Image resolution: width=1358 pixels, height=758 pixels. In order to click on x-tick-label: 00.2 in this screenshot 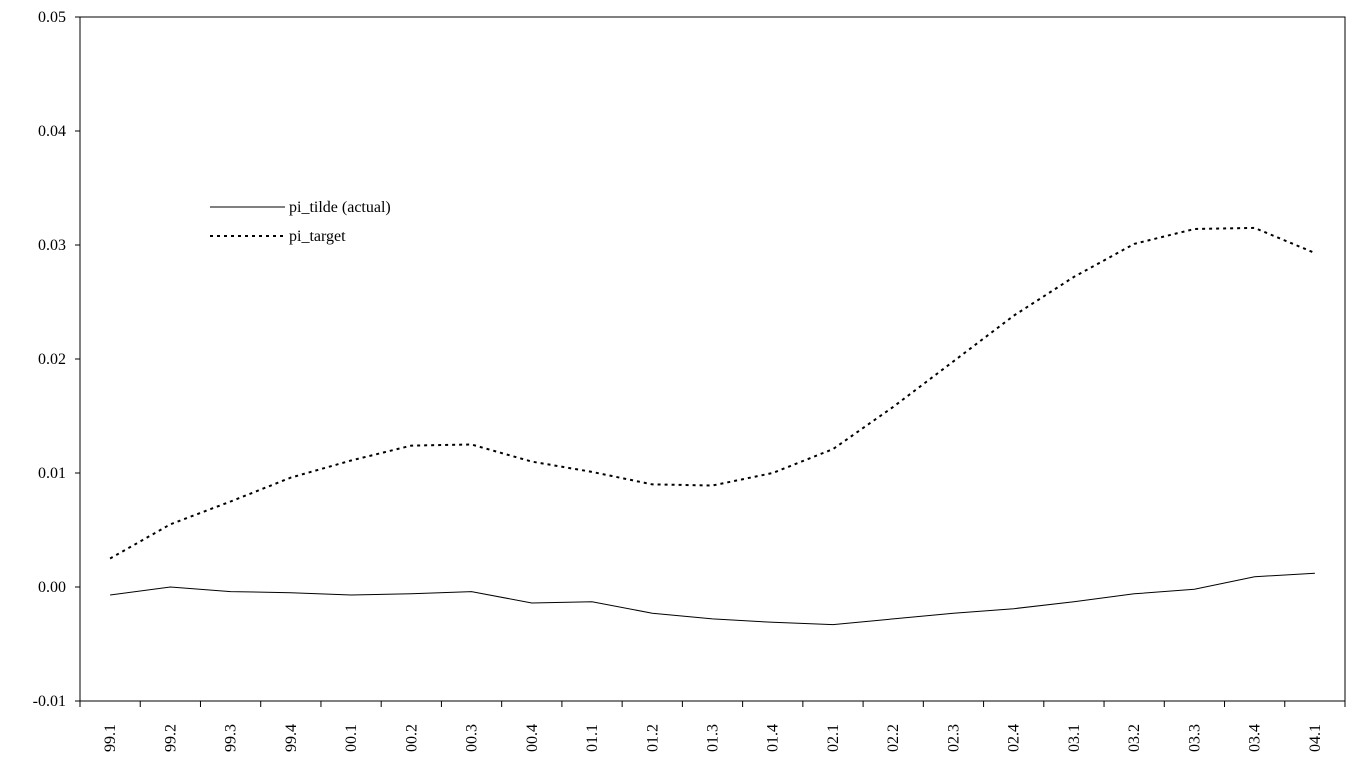, I will do `click(411, 738)`.